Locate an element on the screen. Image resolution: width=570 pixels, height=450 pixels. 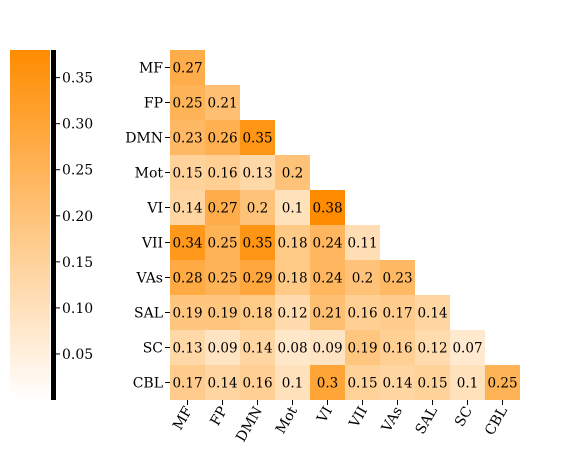
colorbar-gradient is located at coordinates (30, 225).